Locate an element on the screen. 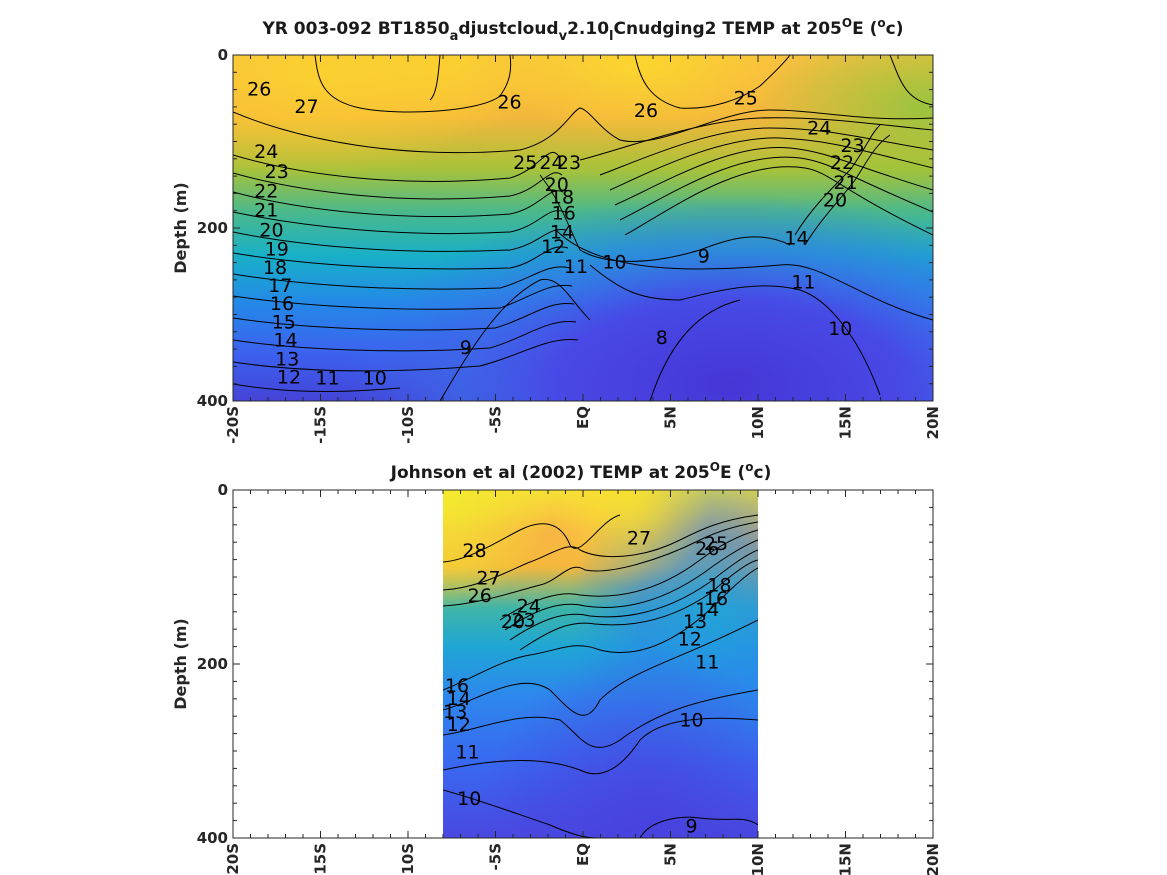 The height and width of the screenshot is (875, 1167). bottom-plot-title: Johnson et al (2002) TEMP at 205OE (oc) is located at coordinates (581, 471).